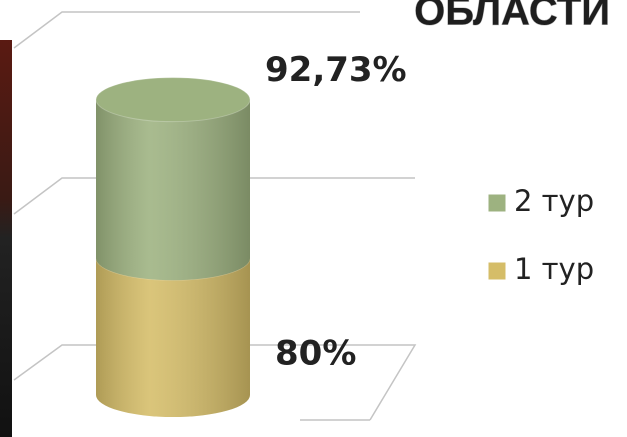 The image size is (627, 437). What do you see at coordinates (315, 354) in the screenshot?
I see `data-label: 80%` at bounding box center [315, 354].